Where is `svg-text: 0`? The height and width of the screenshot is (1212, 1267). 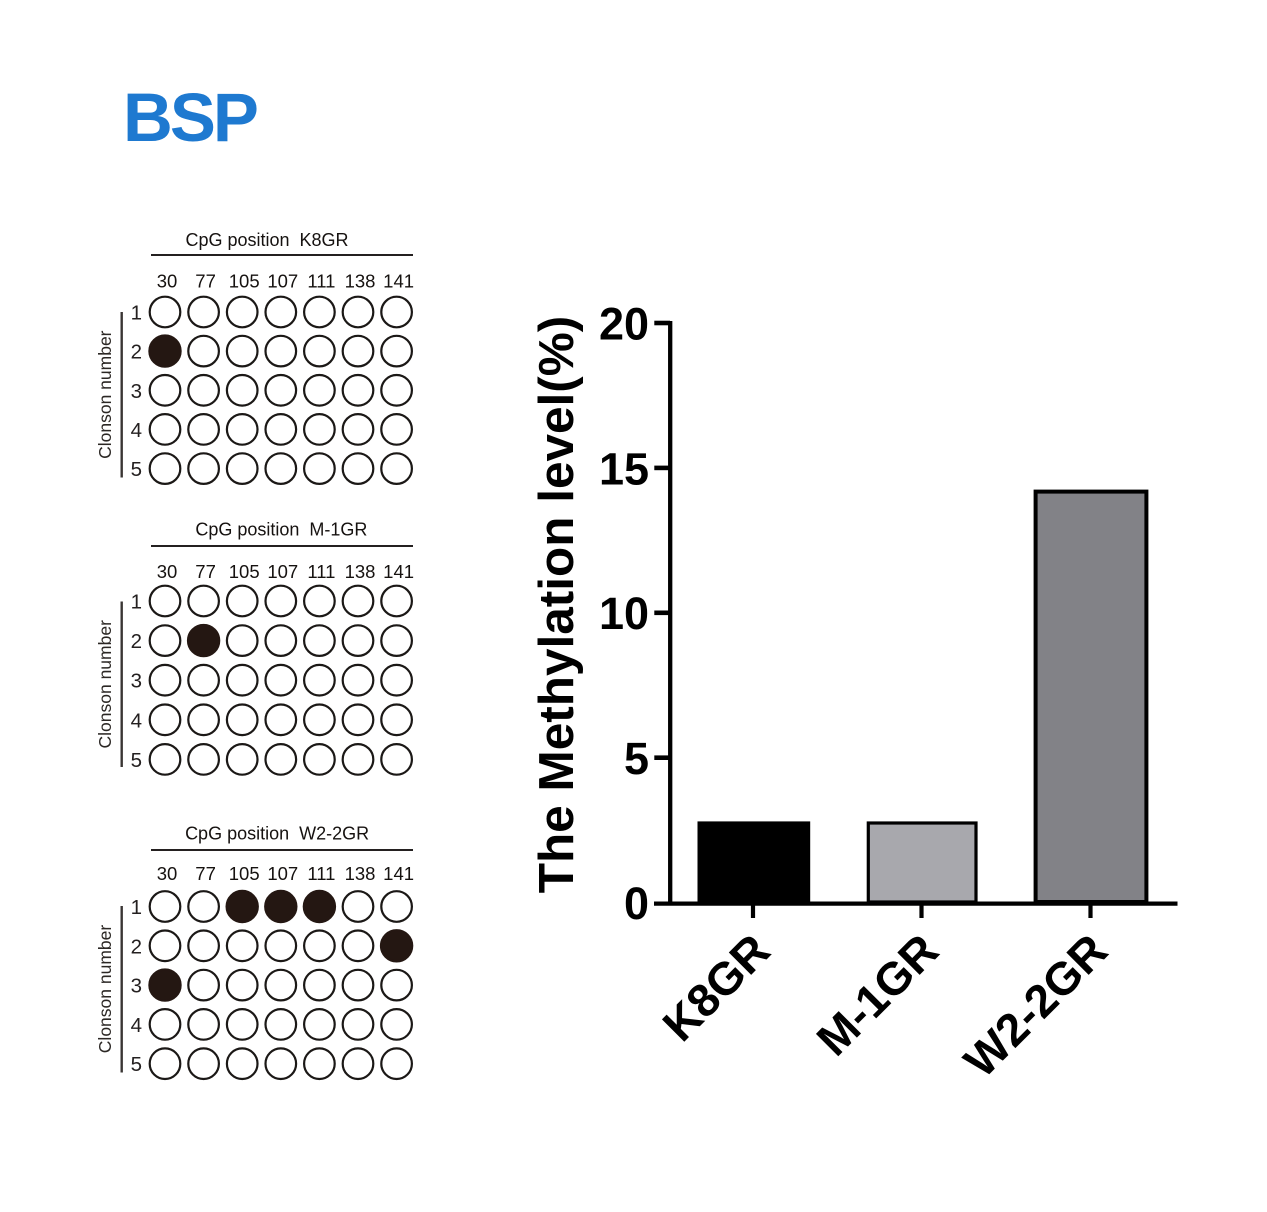 svg-text: 0 is located at coordinates (636, 903).